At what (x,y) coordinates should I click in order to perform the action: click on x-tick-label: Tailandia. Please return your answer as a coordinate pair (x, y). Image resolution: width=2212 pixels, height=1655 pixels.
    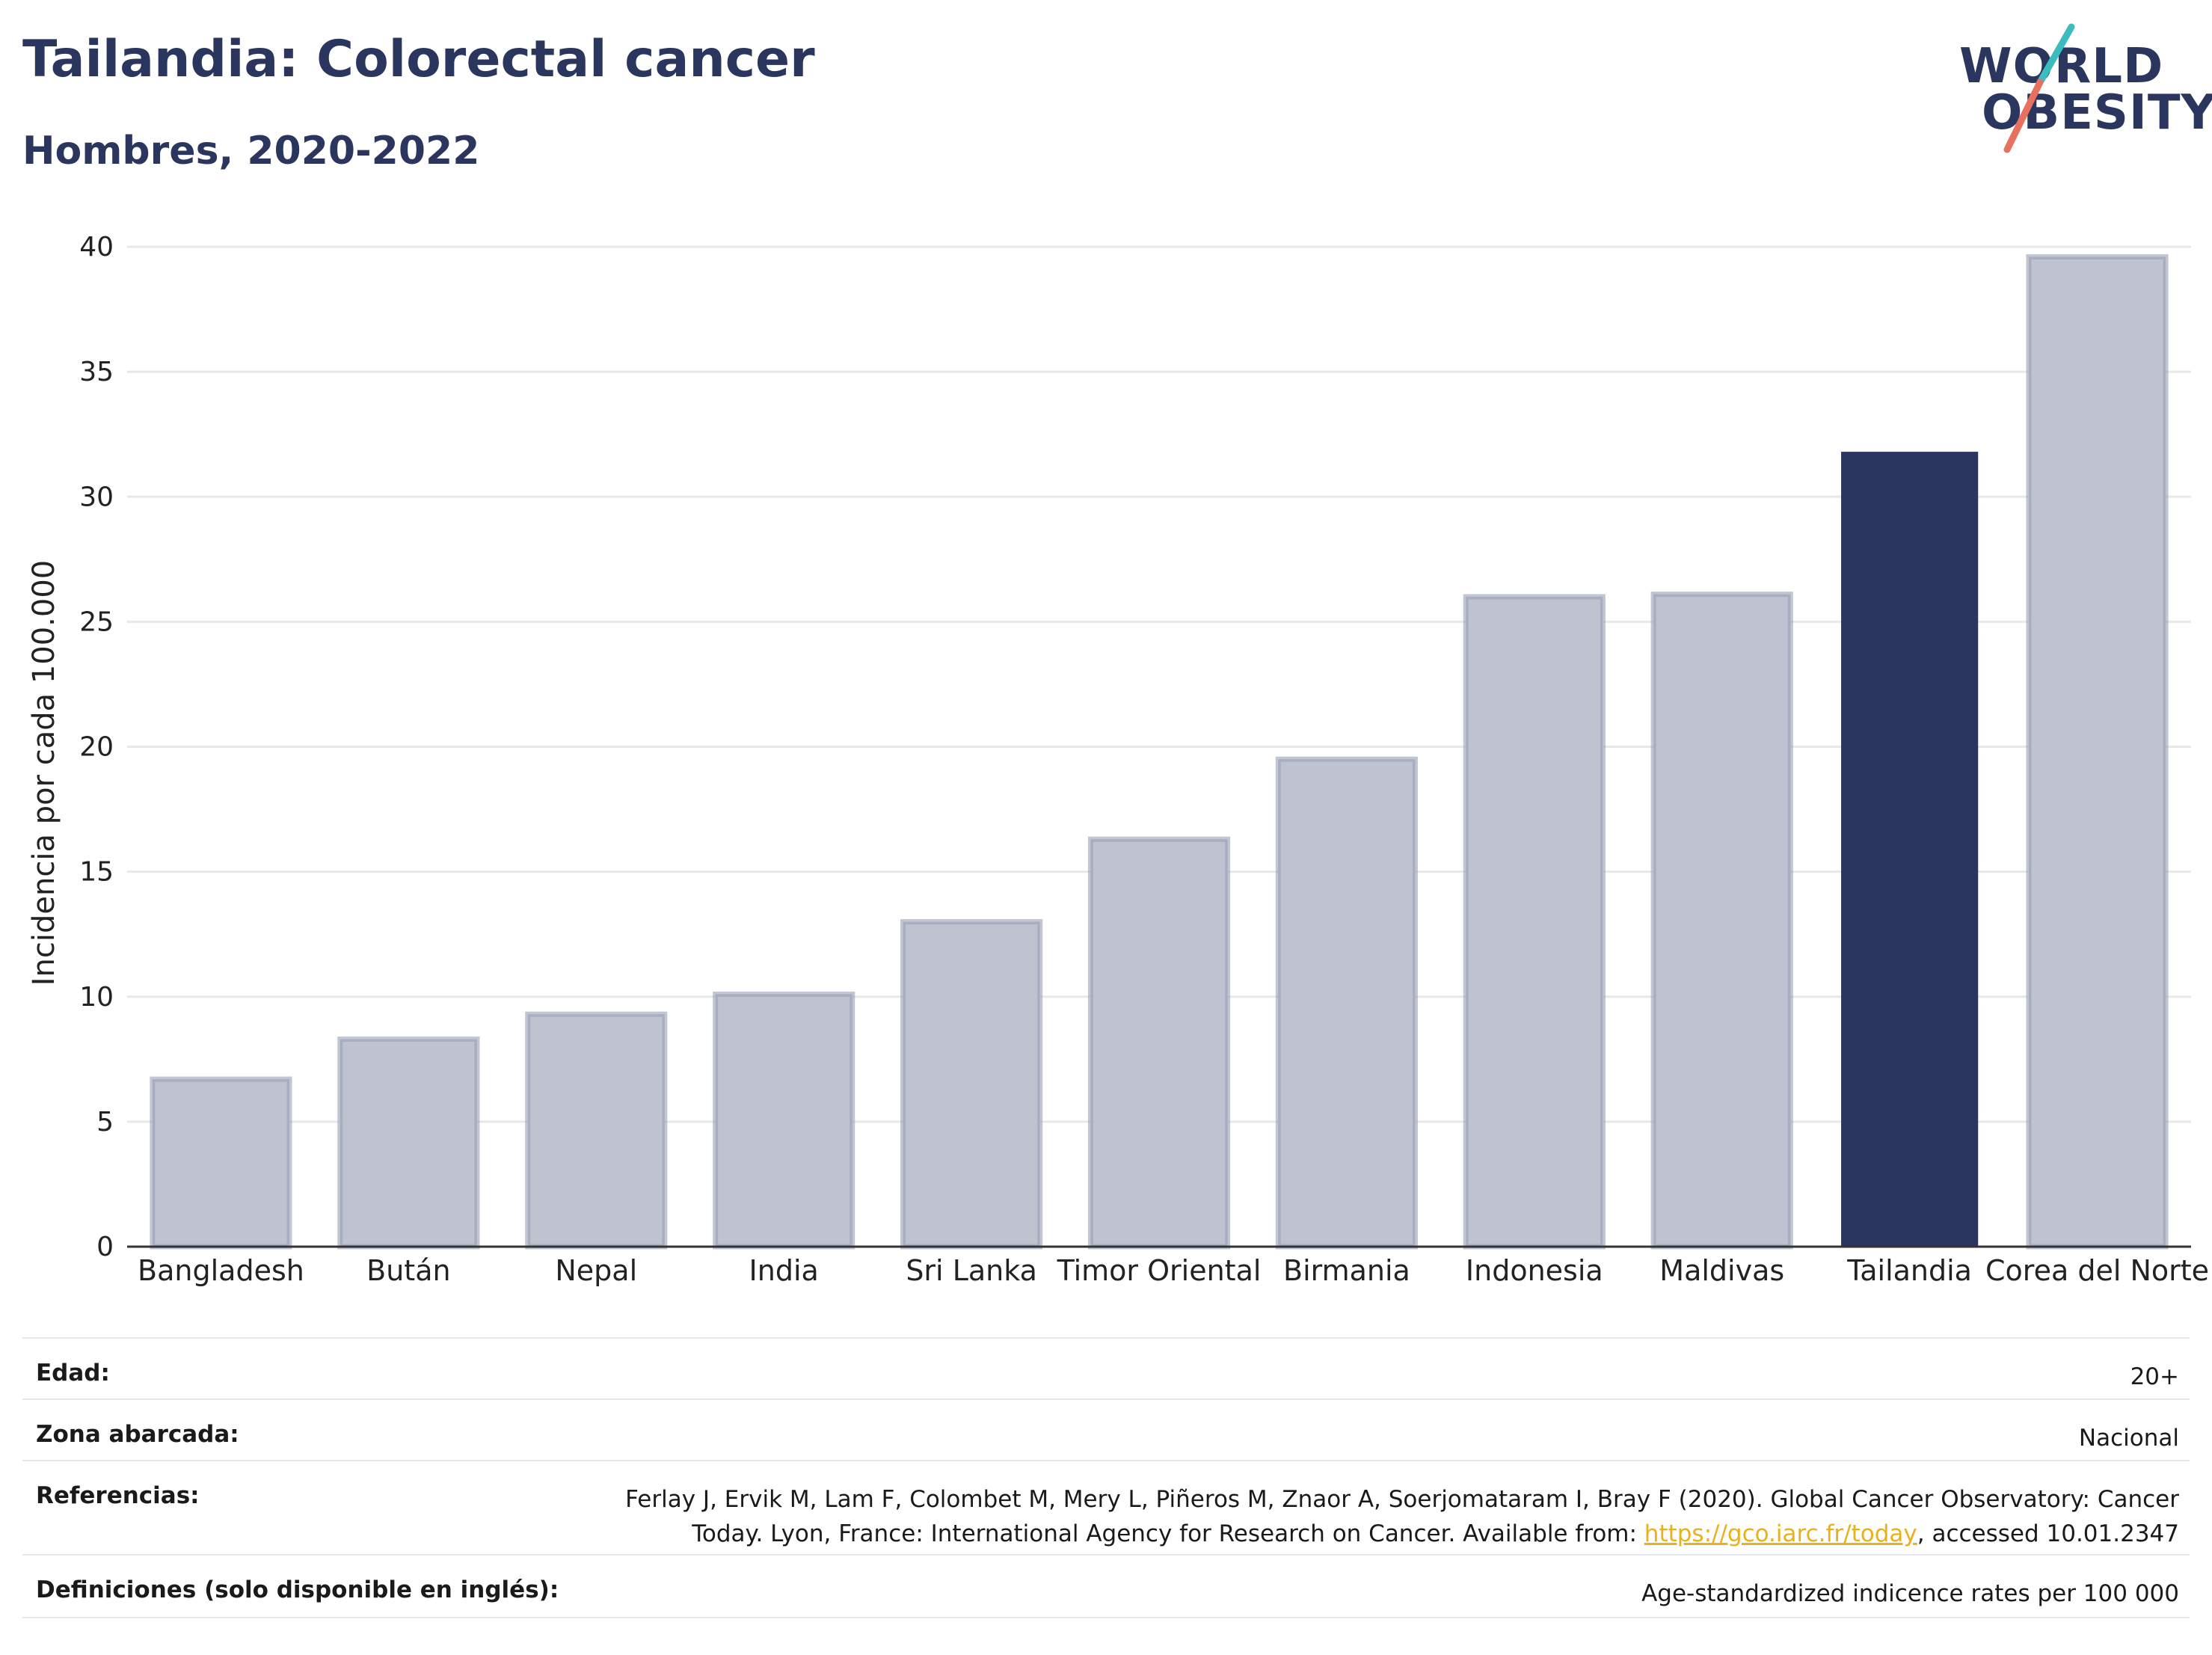
    Looking at the image, I should click on (1909, 1270).